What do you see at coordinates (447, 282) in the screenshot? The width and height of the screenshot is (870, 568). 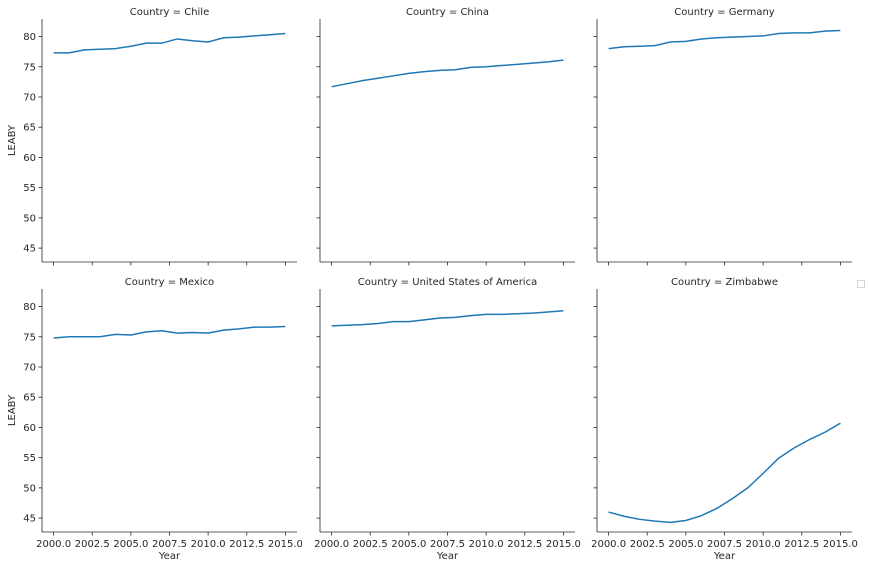 I see `panel-title: Country = United States of America` at bounding box center [447, 282].